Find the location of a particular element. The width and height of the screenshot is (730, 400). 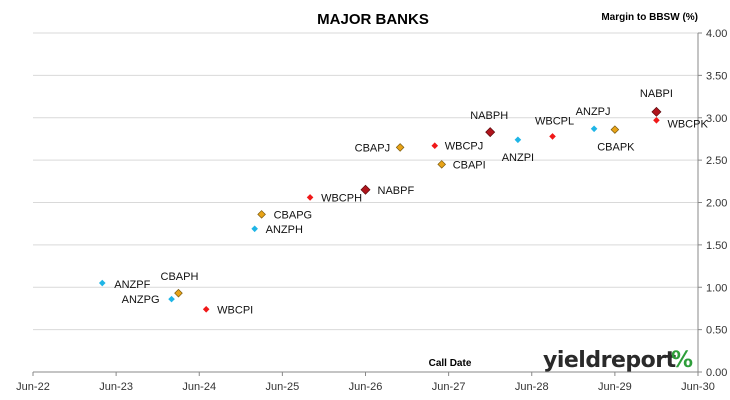

x-tick-label: Jun-24 is located at coordinates (199, 387).